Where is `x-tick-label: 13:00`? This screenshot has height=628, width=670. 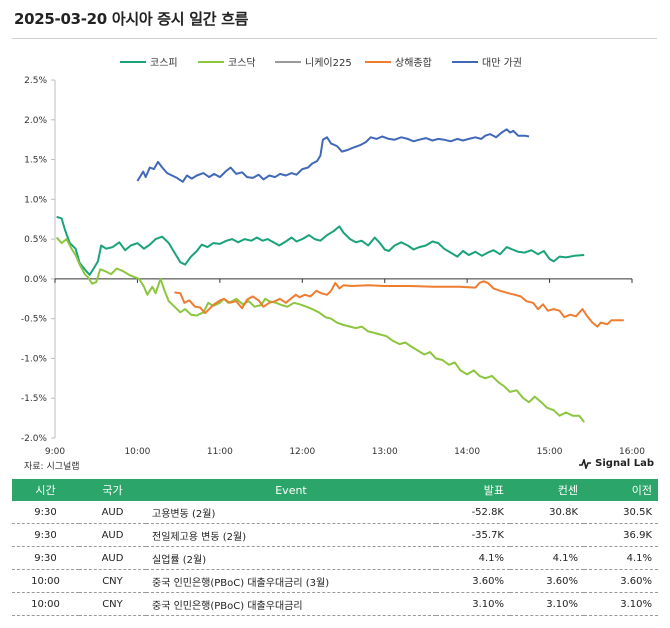
x-tick-label: 13:00 is located at coordinates (385, 452).